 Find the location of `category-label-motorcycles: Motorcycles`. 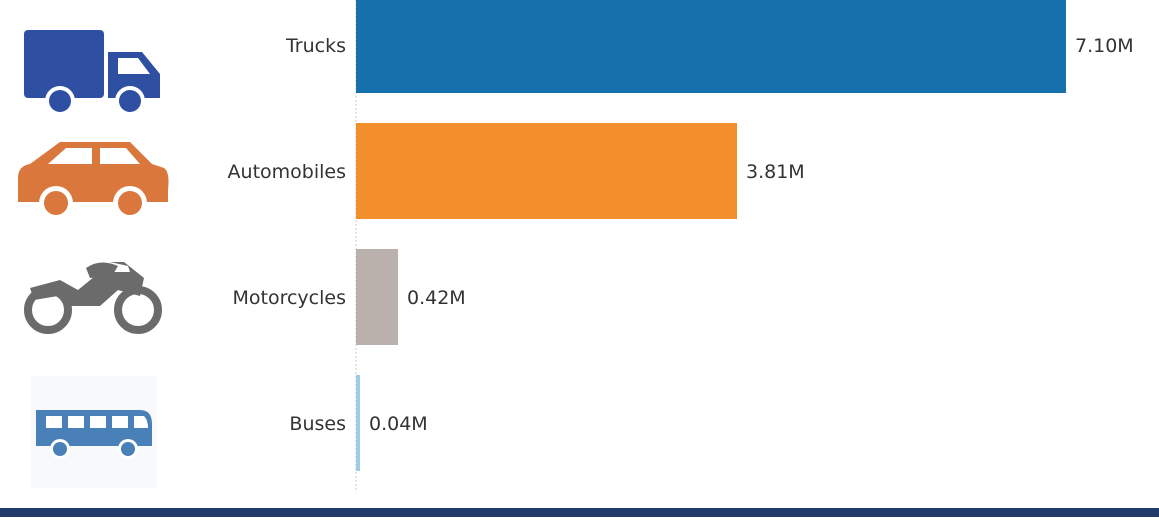

category-label-motorcycles: Motorcycles is located at coordinates (290, 298).